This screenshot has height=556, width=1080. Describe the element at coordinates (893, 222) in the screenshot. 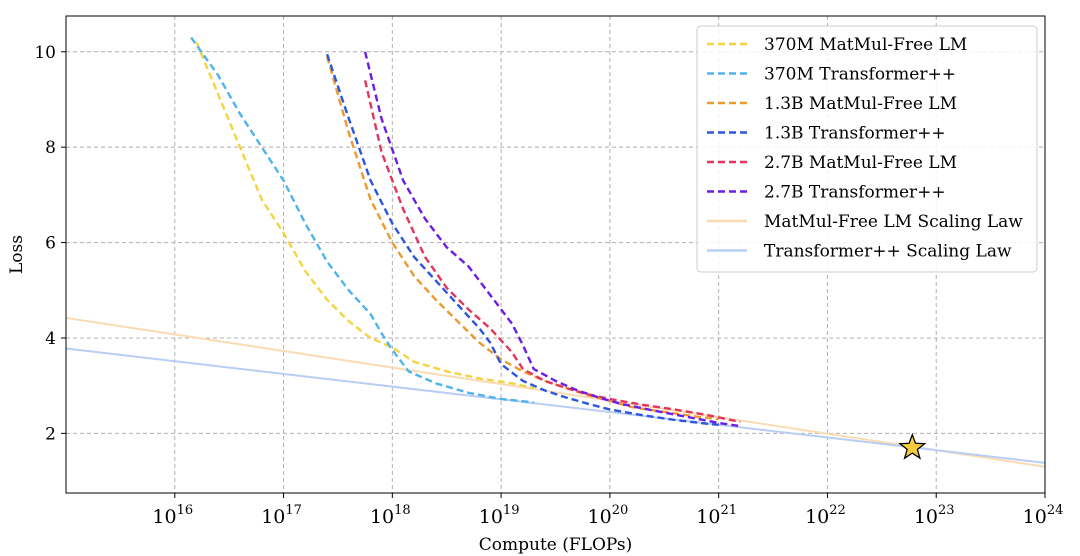

I see `legend-label: MatMul-Free LM Scaling Law` at that location.